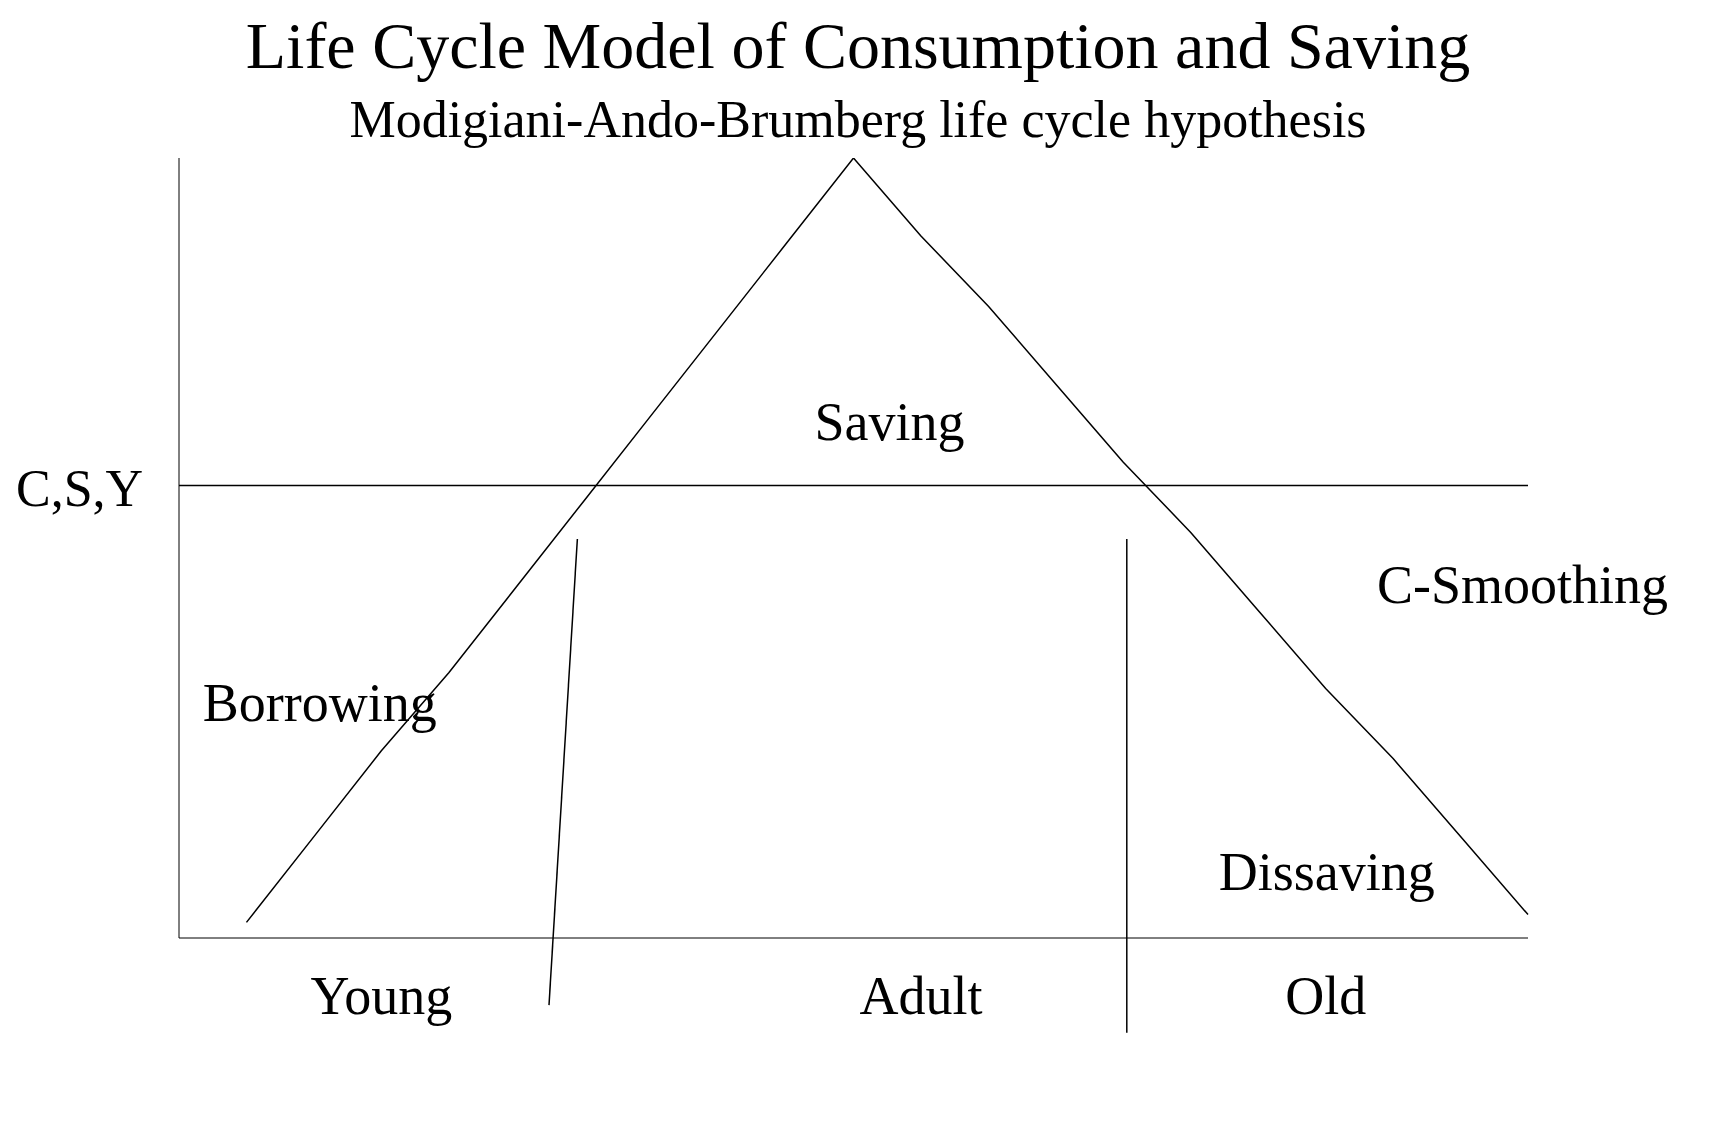  Describe the element at coordinates (1326, 996) in the screenshot. I see `x-tick-label: Old` at that location.